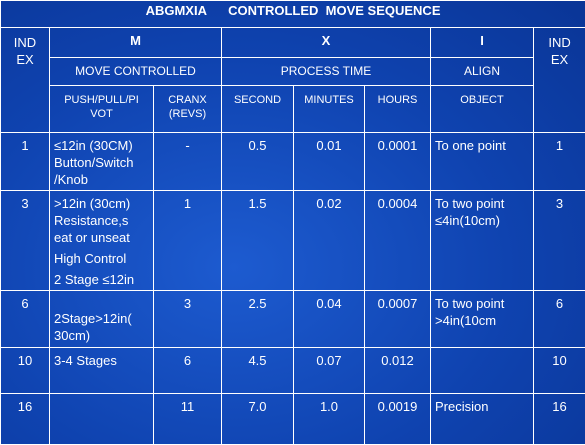  I want to click on table-row: 10 3-4 Stages 6 4.5 0.07 0.012 10, so click(292, 370).